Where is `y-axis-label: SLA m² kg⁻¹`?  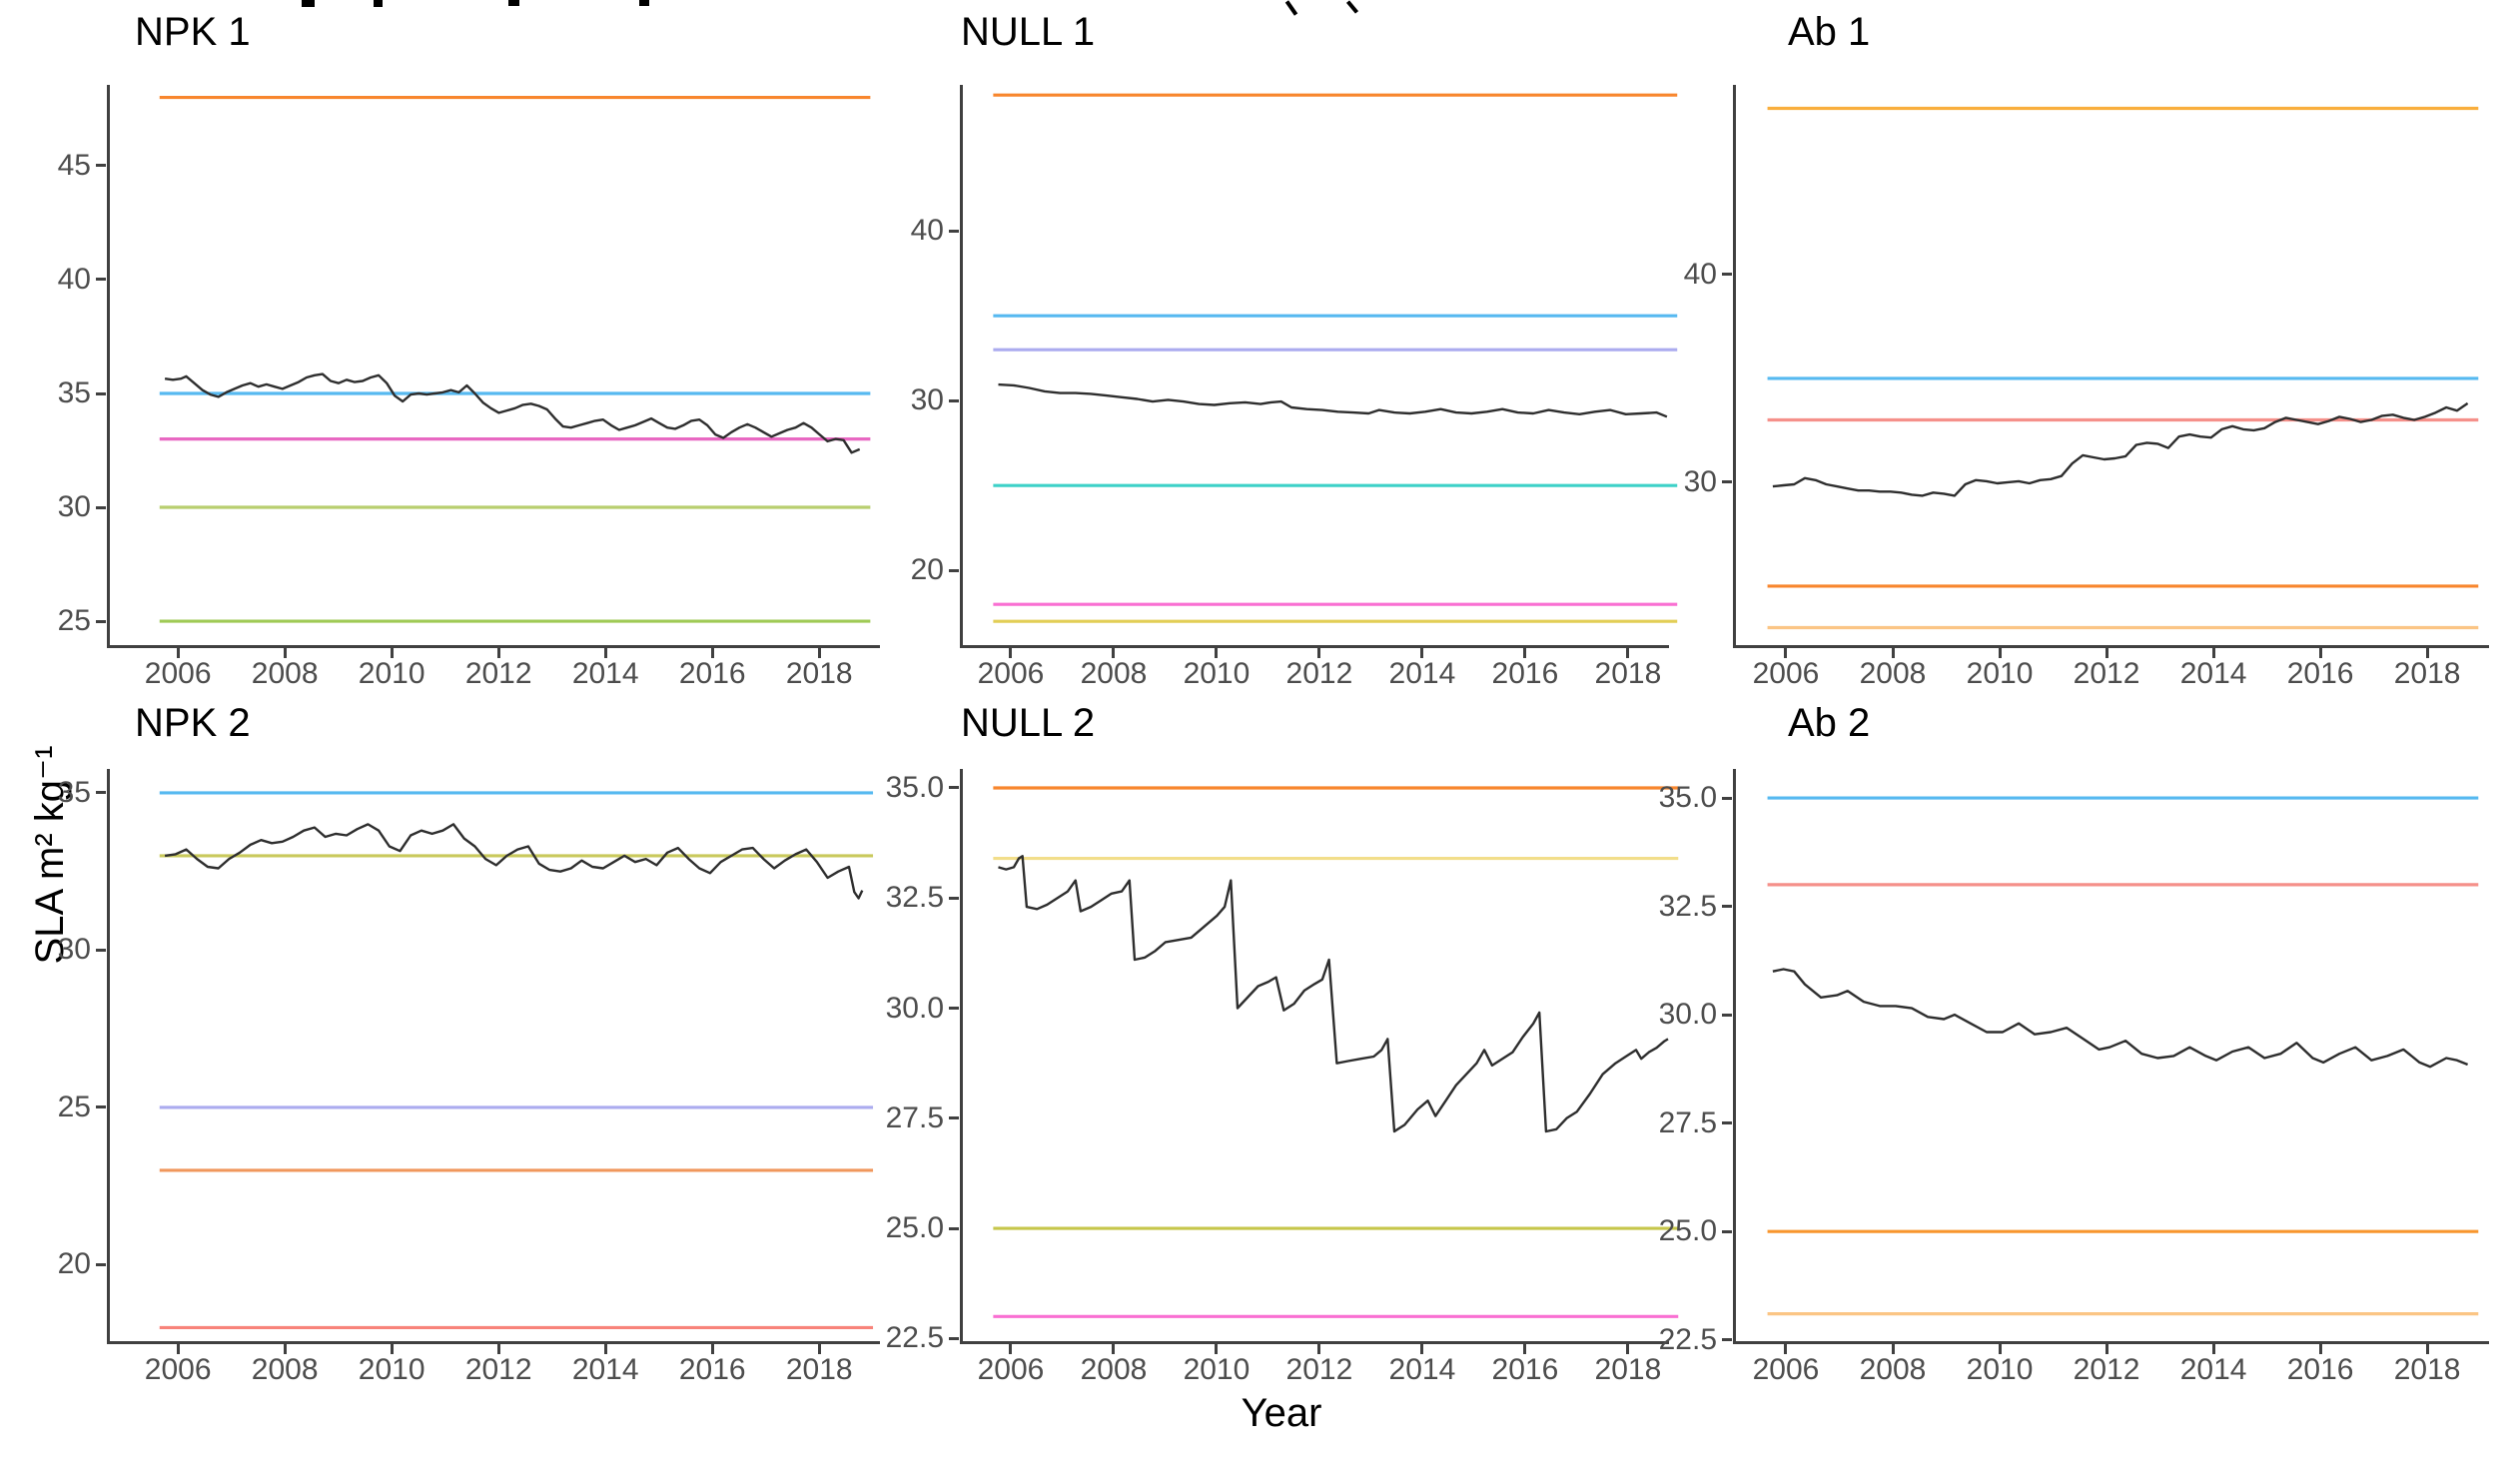
y-axis-label: SLA m² kg⁻¹ is located at coordinates (50, 855).